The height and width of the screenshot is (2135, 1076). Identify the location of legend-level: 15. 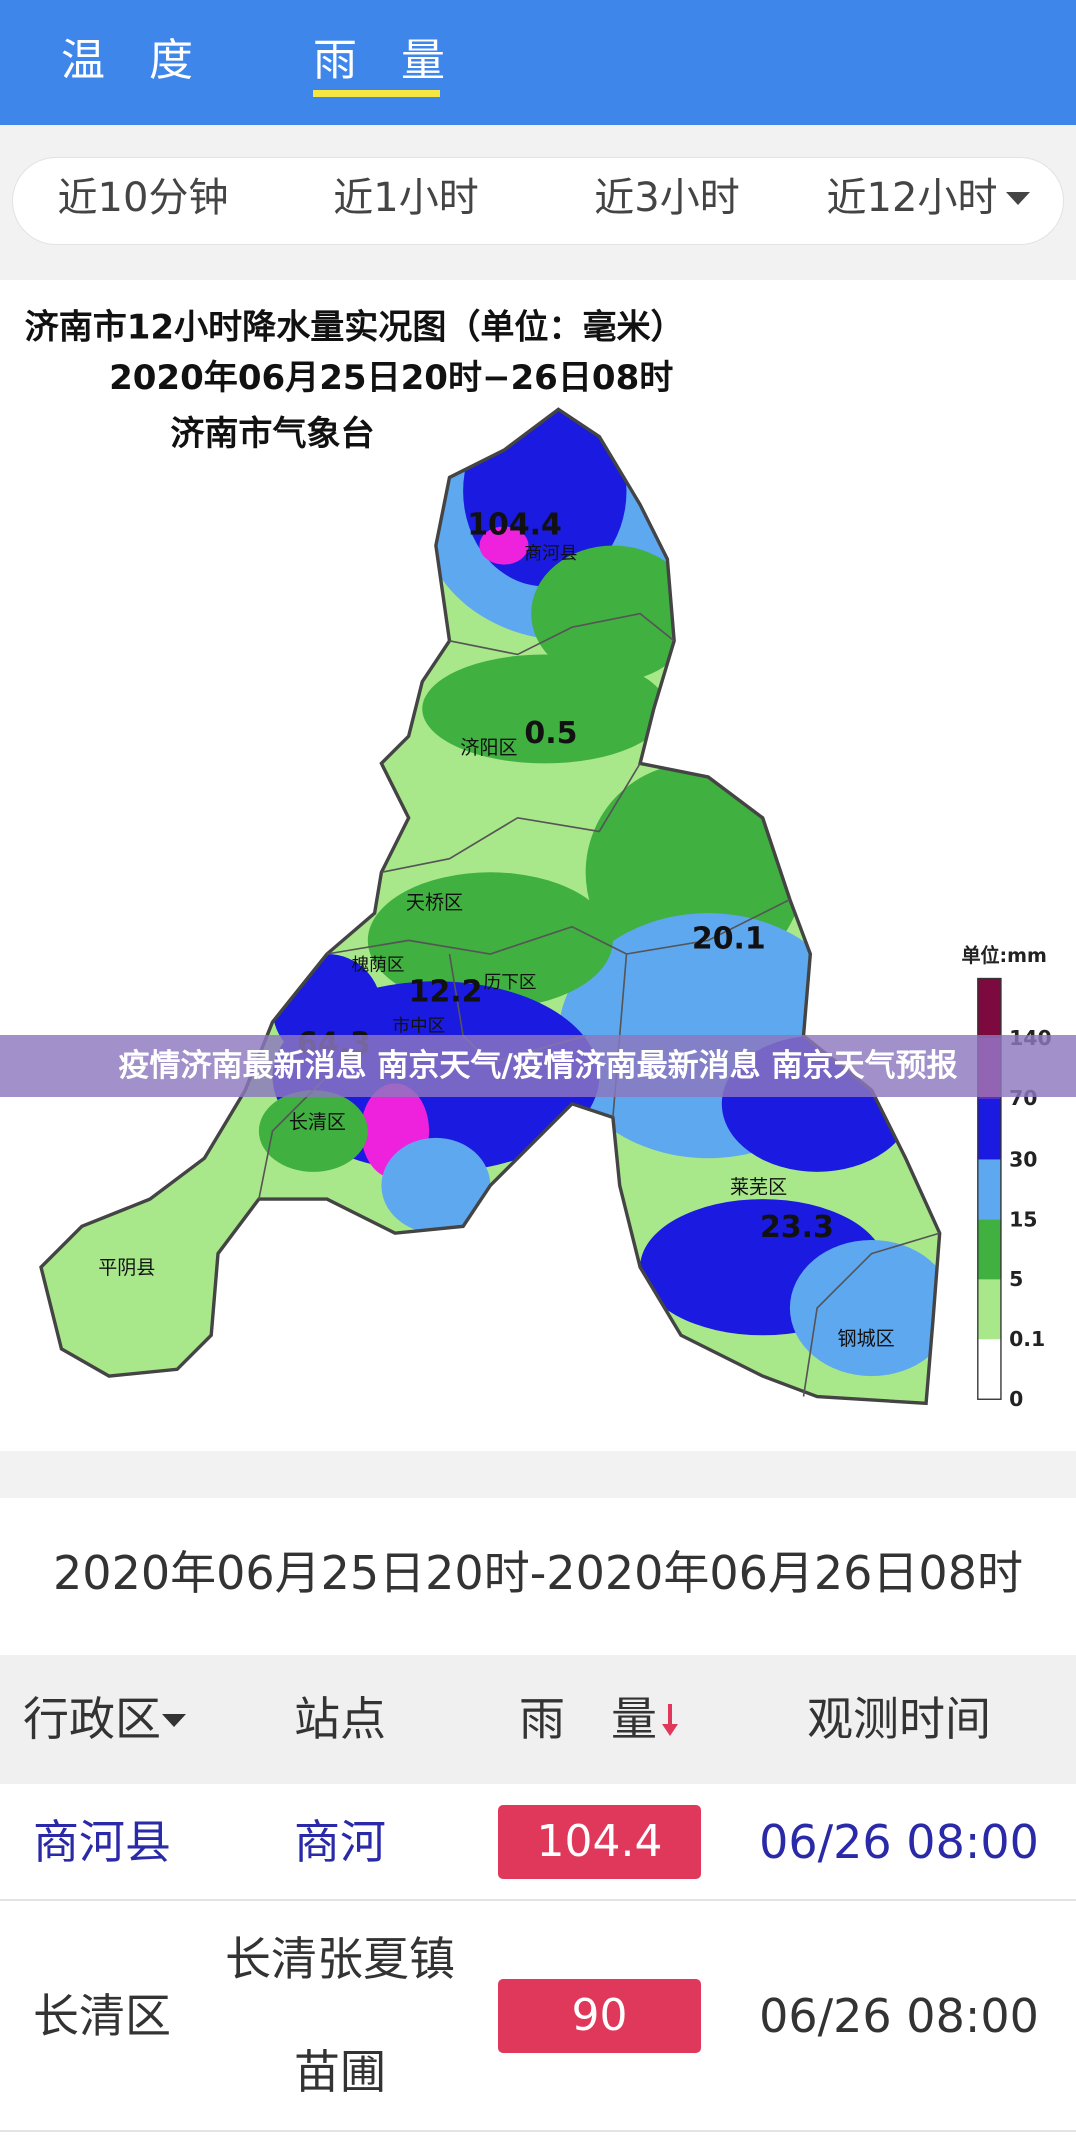
(1023, 1219).